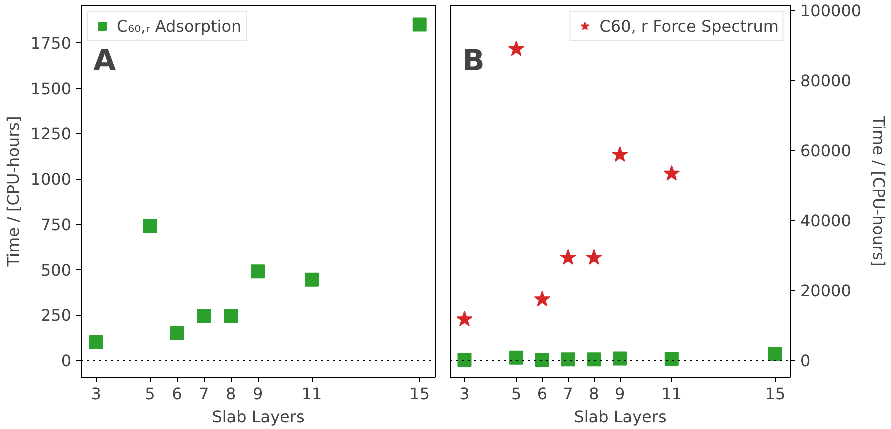 This screenshot has height=429, width=891. I want to click on legend-label: C60, r Force Spectrum, so click(689, 26).